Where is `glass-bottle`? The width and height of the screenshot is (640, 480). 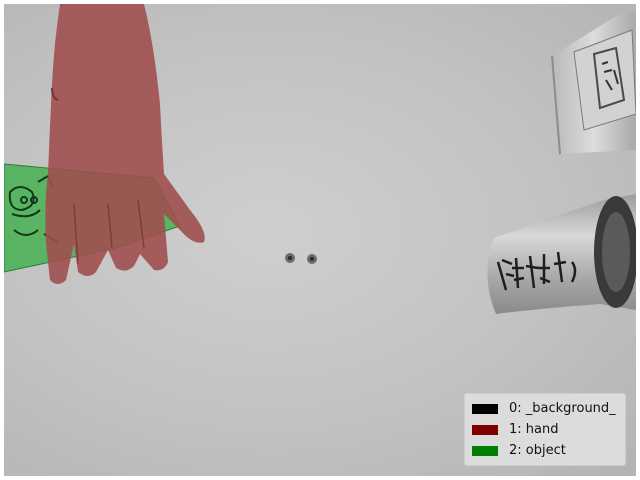
glass-bottle is located at coordinates (561, 254).